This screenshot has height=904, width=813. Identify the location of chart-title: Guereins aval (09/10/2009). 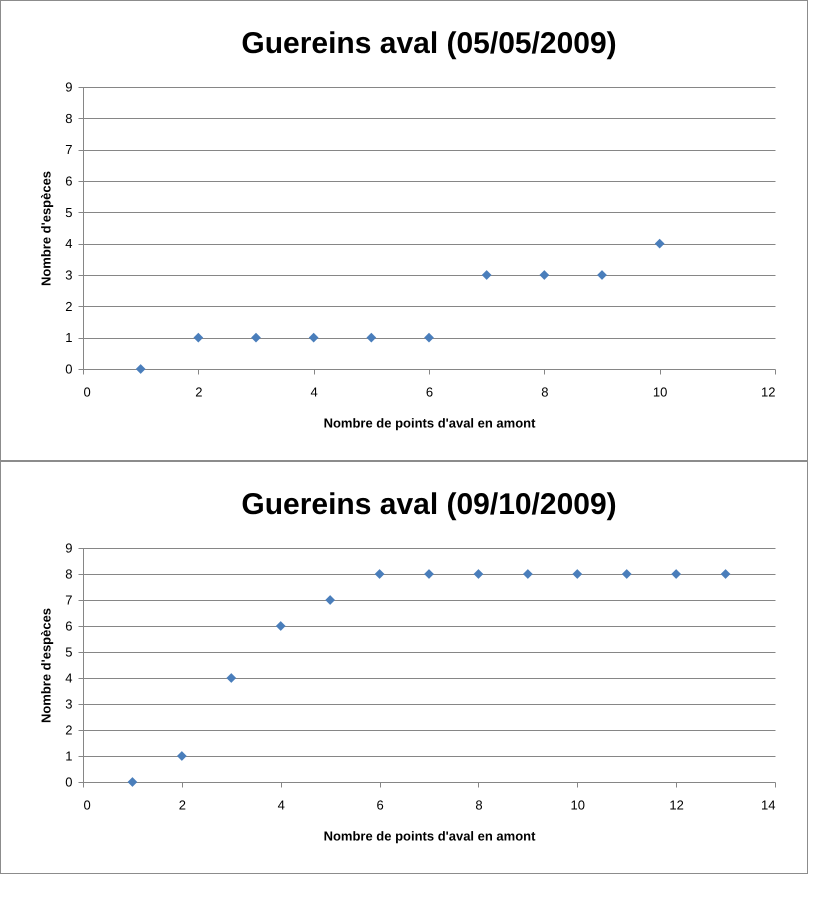
(429, 504).